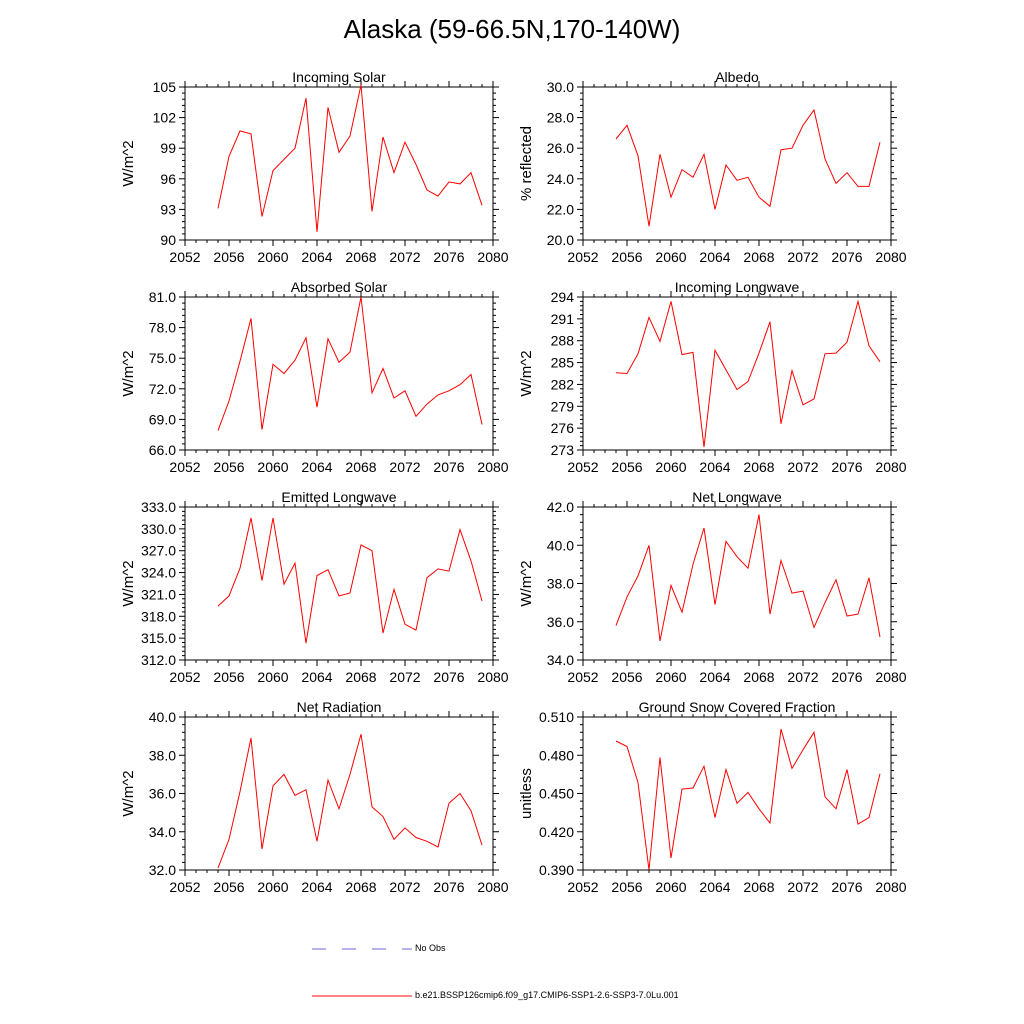  What do you see at coordinates (158, 529) in the screenshot?
I see `y-tick-label: 330.0` at bounding box center [158, 529].